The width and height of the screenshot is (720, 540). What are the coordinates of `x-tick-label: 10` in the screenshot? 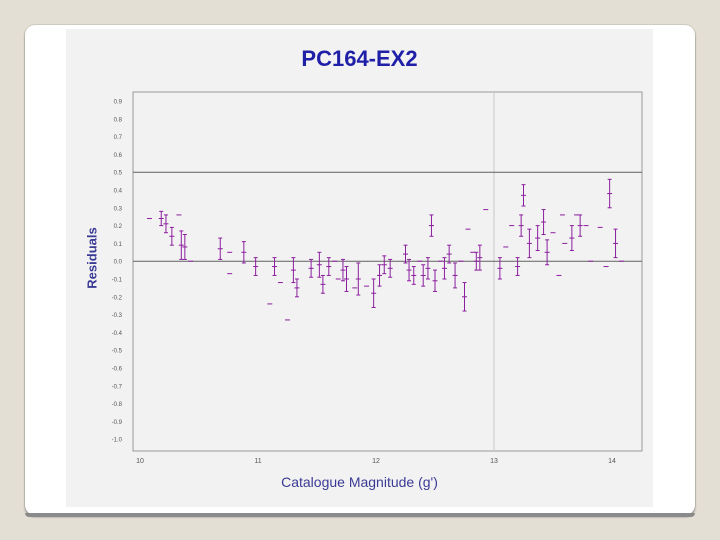 It's located at (140, 461).